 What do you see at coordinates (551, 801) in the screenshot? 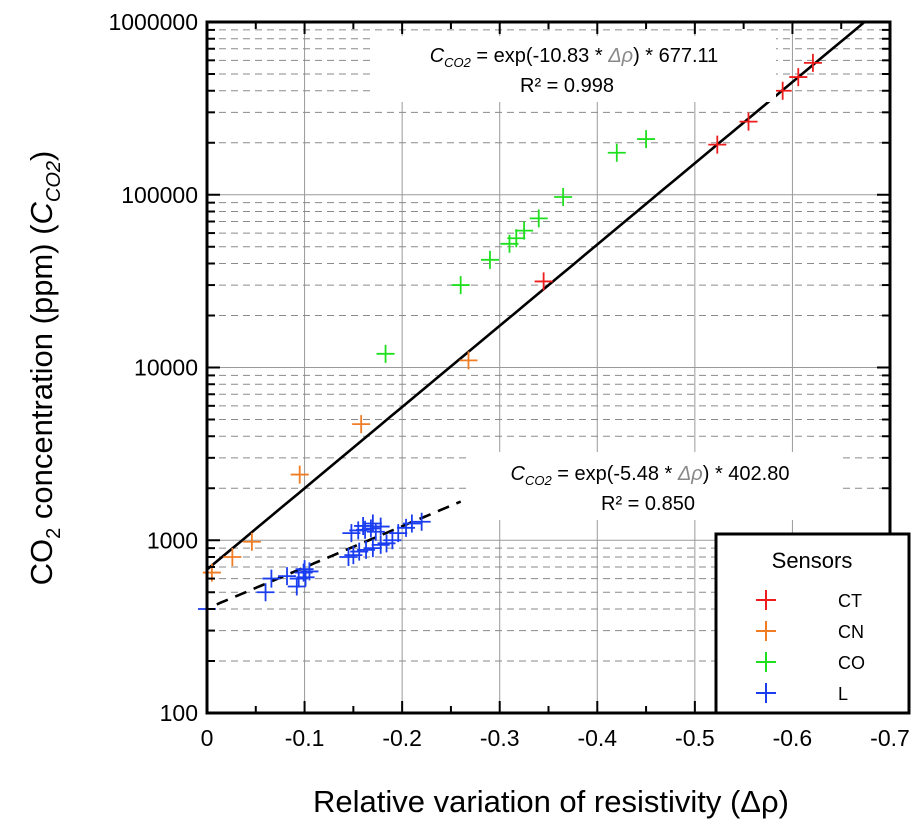
I see `x-axis-title: Relative variation of resistivity (Δρ)` at bounding box center [551, 801].